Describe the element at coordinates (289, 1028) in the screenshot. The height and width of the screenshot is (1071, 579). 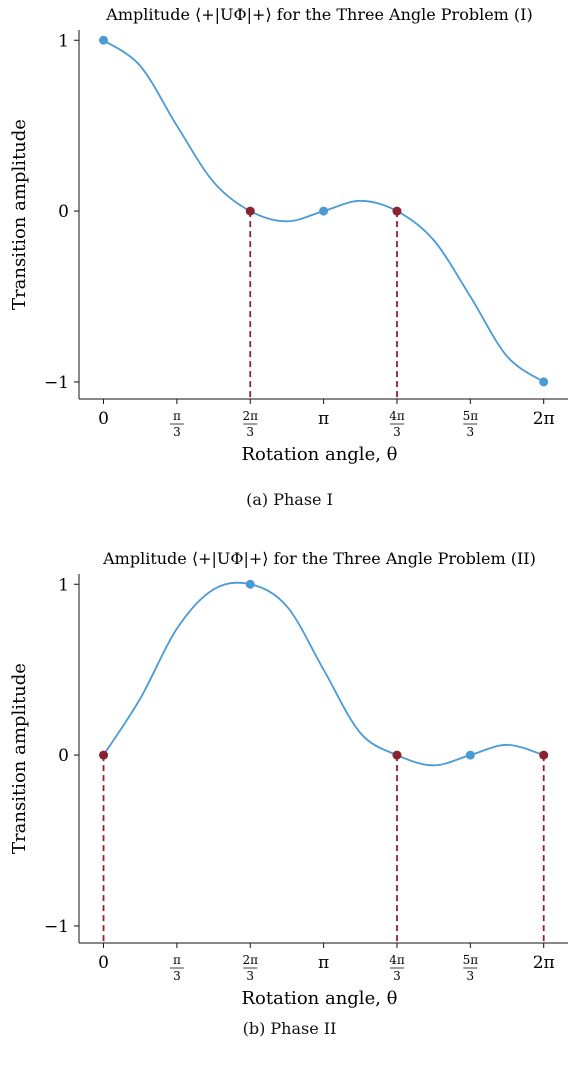
I see `chart-caption: (b) Phase II` at that location.